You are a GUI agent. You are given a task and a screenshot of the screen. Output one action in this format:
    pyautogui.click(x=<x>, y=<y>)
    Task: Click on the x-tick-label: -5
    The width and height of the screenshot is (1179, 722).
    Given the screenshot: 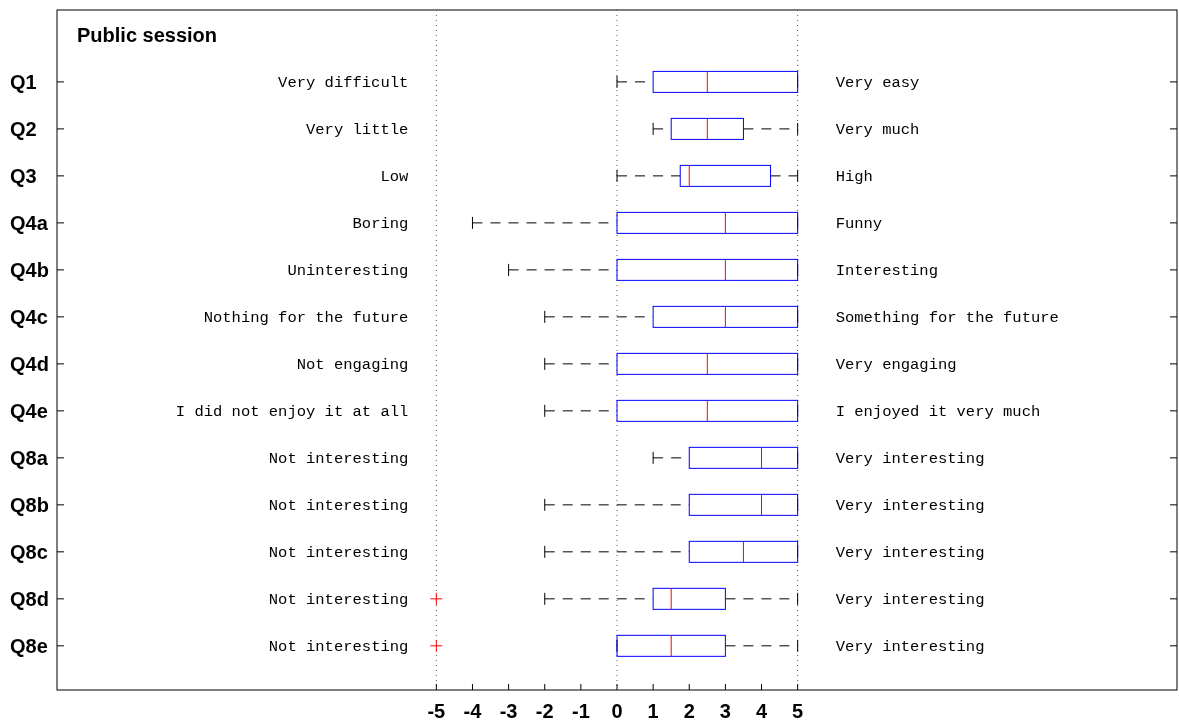 What is the action you would take?
    pyautogui.click(x=436, y=711)
    